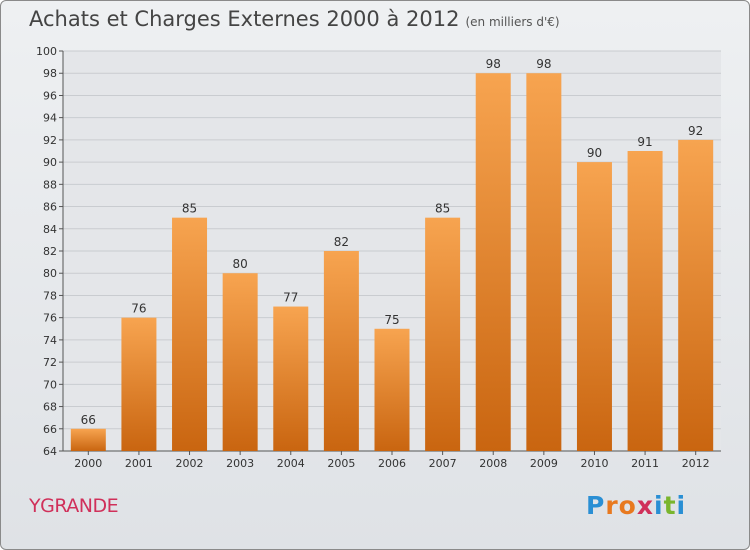 This screenshot has width=750, height=550. I want to click on x-tick-label: 2000, so click(88, 463).